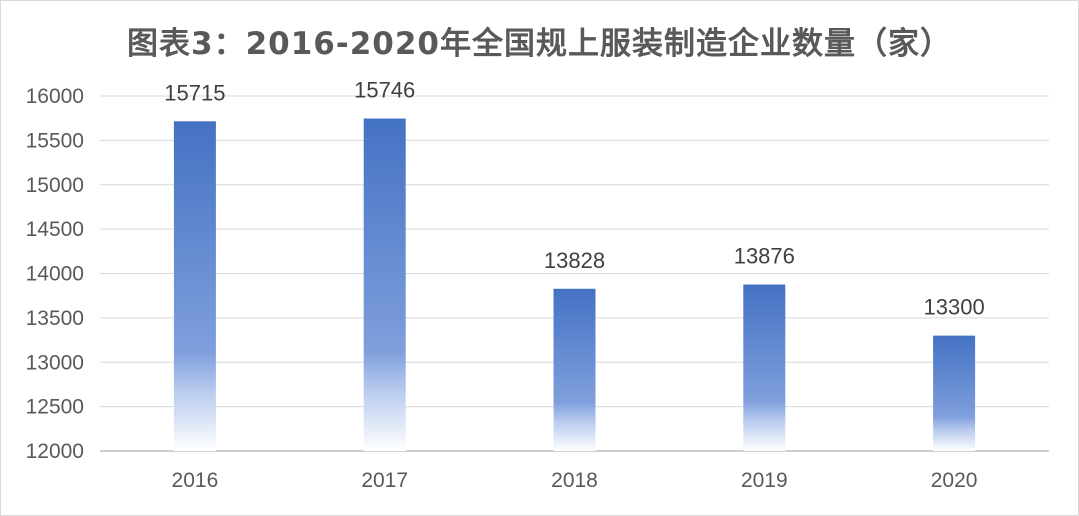 The width and height of the screenshot is (1079, 516). What do you see at coordinates (574, 260) in the screenshot?
I see `data-label: 13828` at bounding box center [574, 260].